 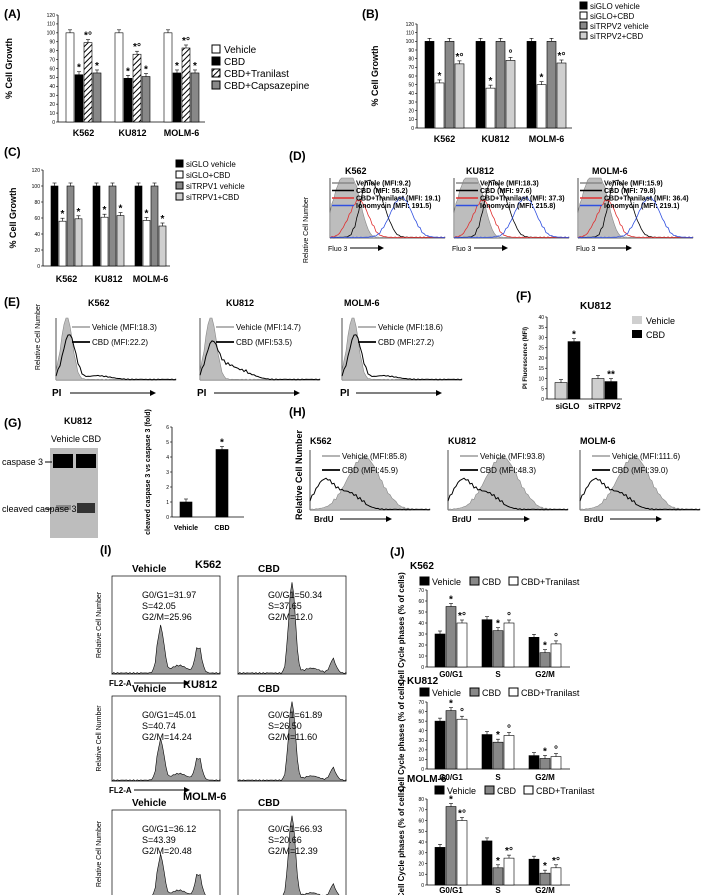 I want to click on legend-j3-tranilast: CBD+Tranilast, so click(x=565, y=791).